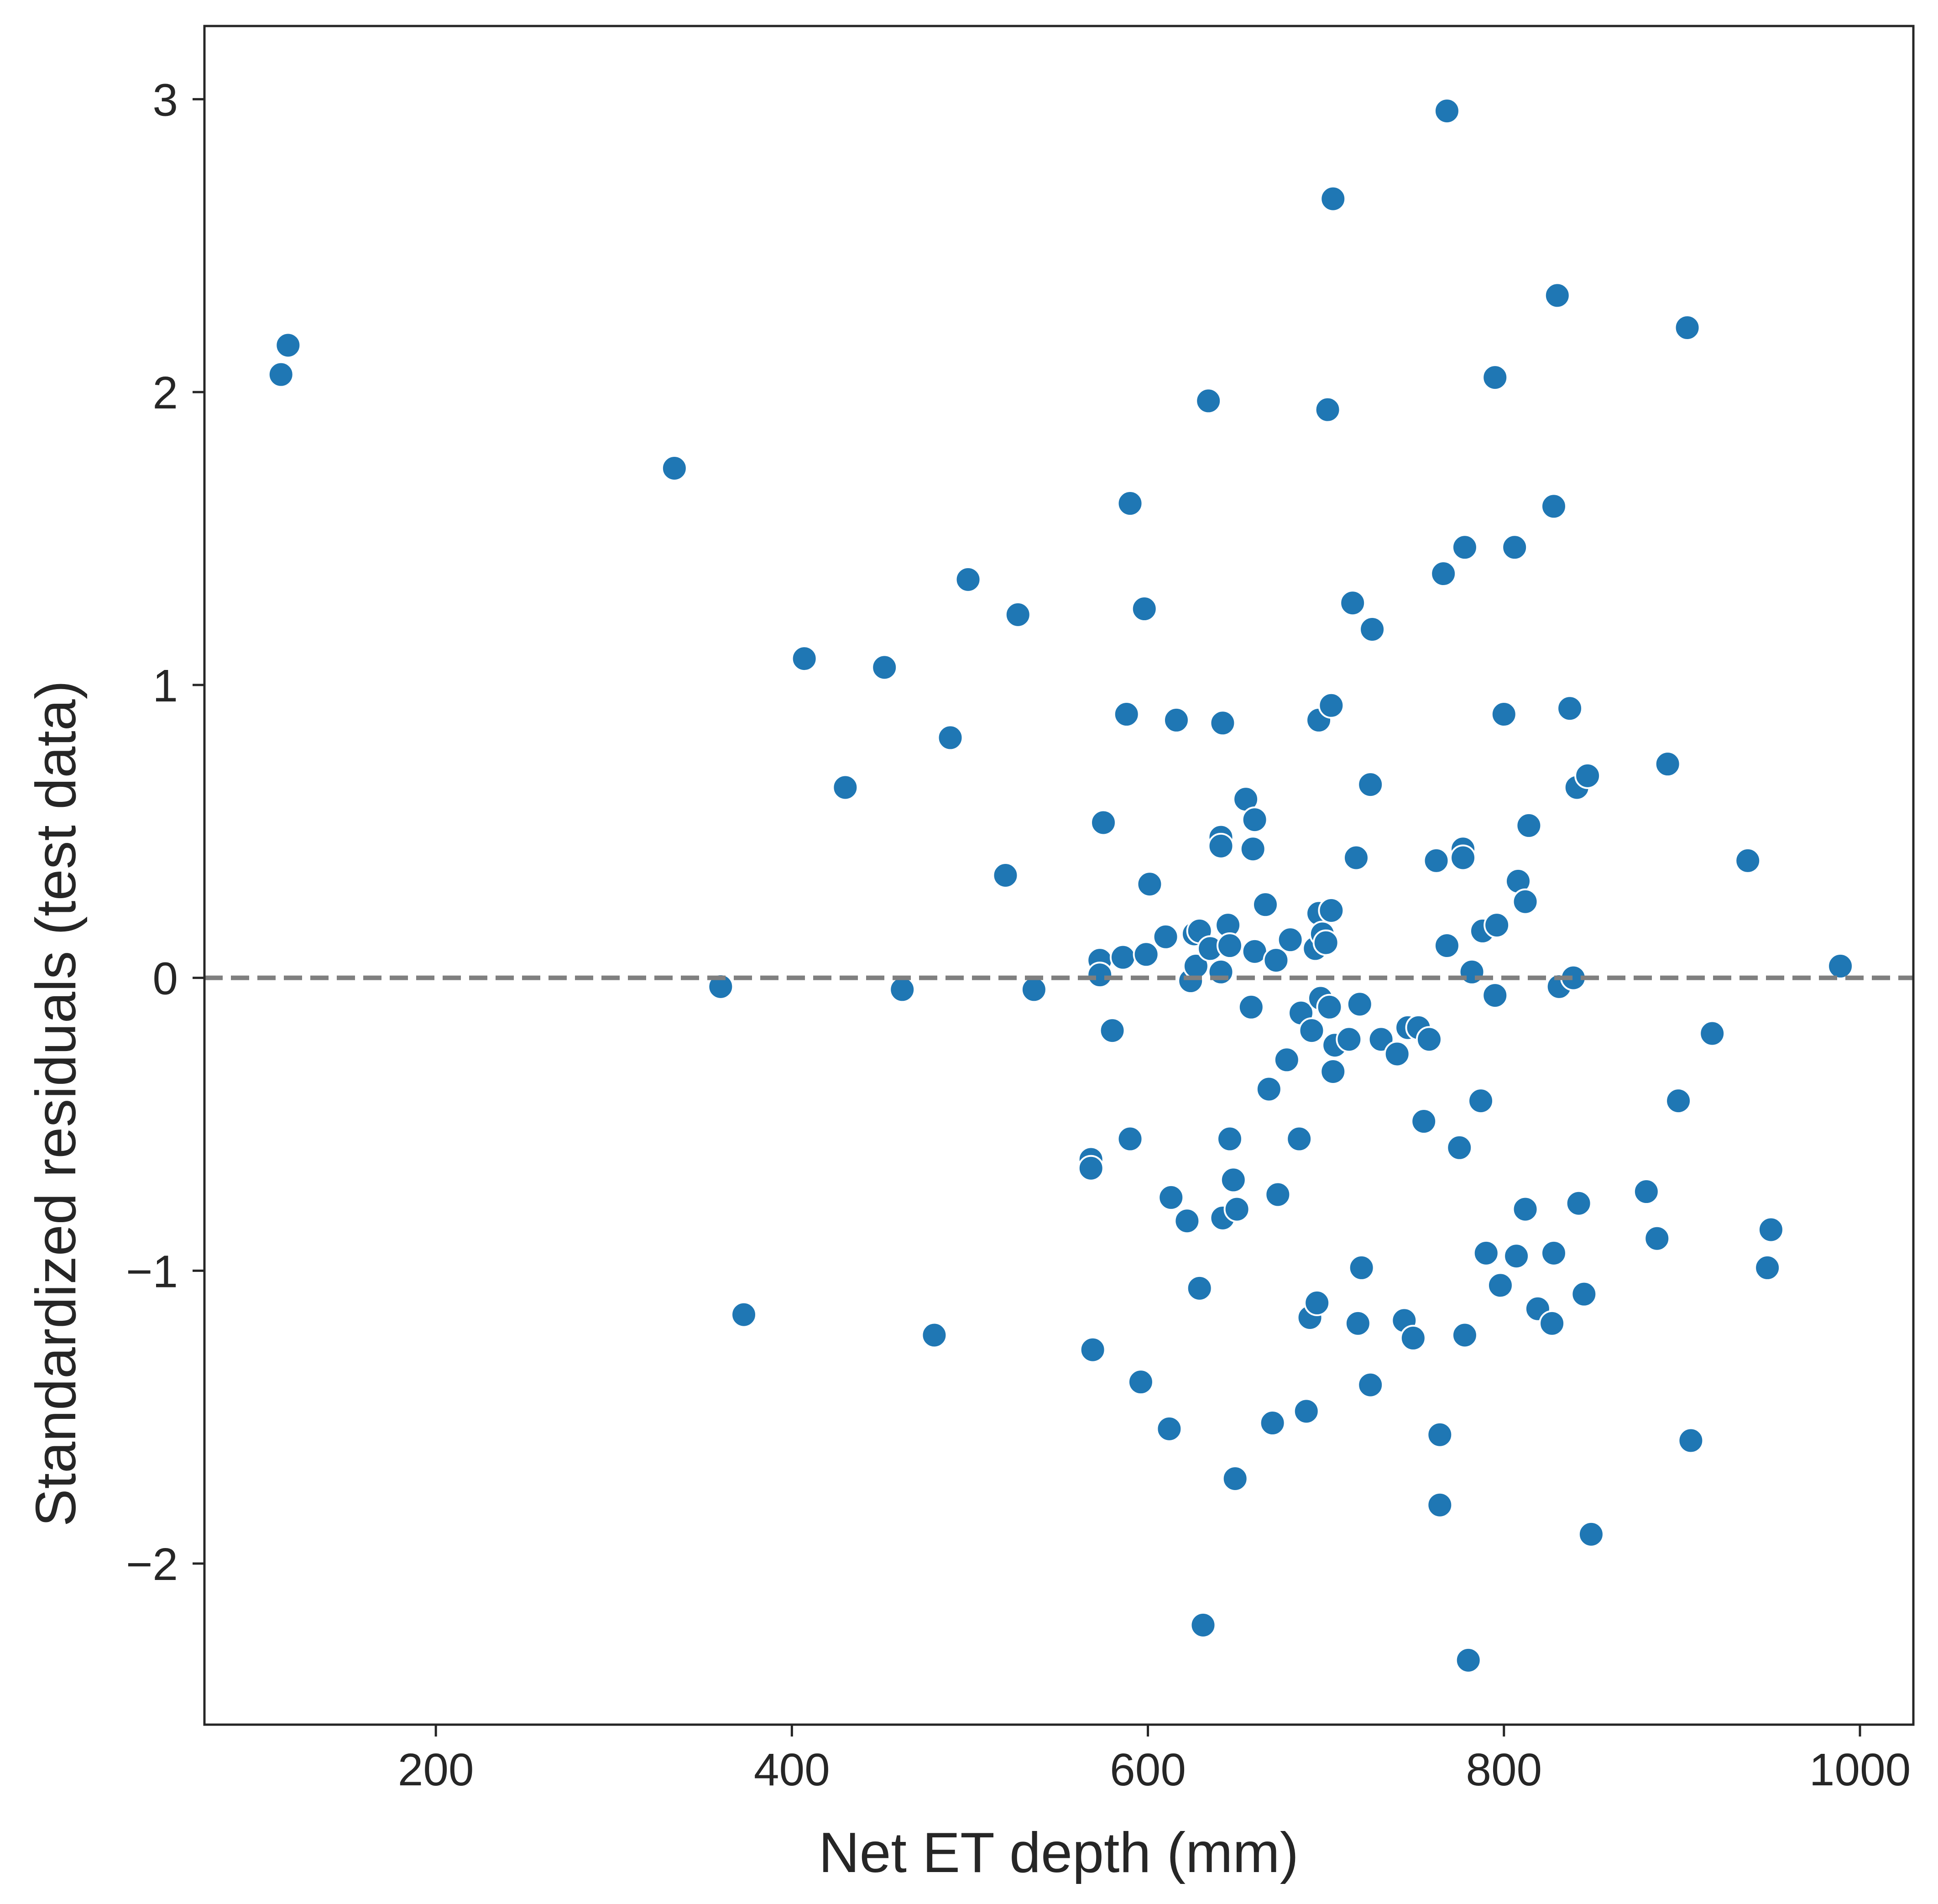 The width and height of the screenshot is (1938, 1904). Describe the element at coordinates (1059, 1853) in the screenshot. I see `x-axis-title: Net ET depth (mm)` at that location.